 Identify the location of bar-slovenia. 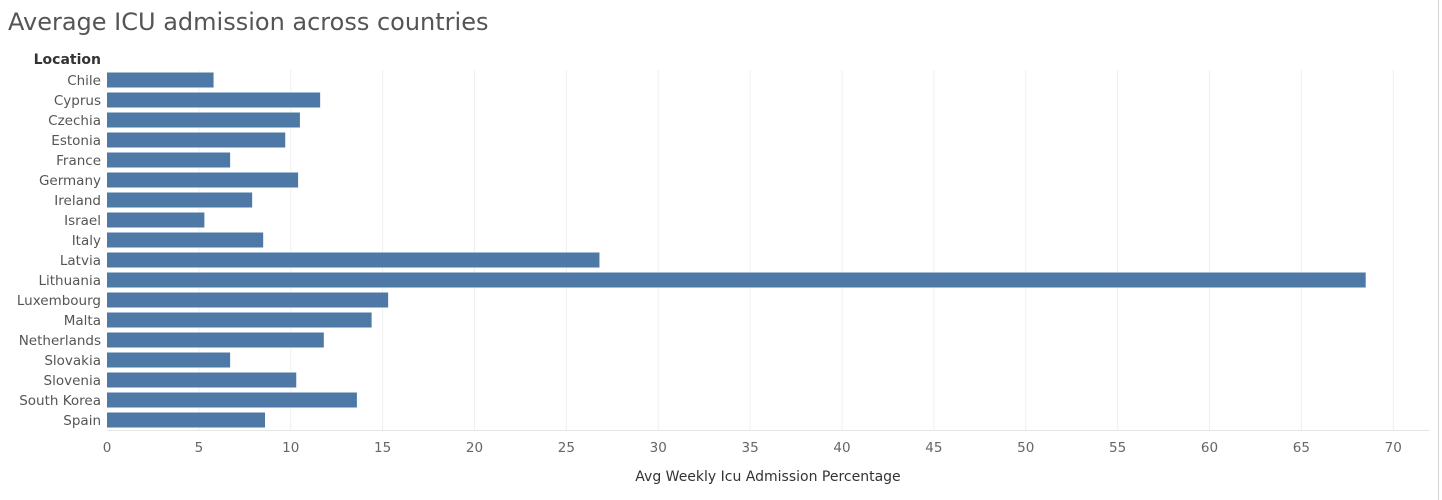
(202, 380).